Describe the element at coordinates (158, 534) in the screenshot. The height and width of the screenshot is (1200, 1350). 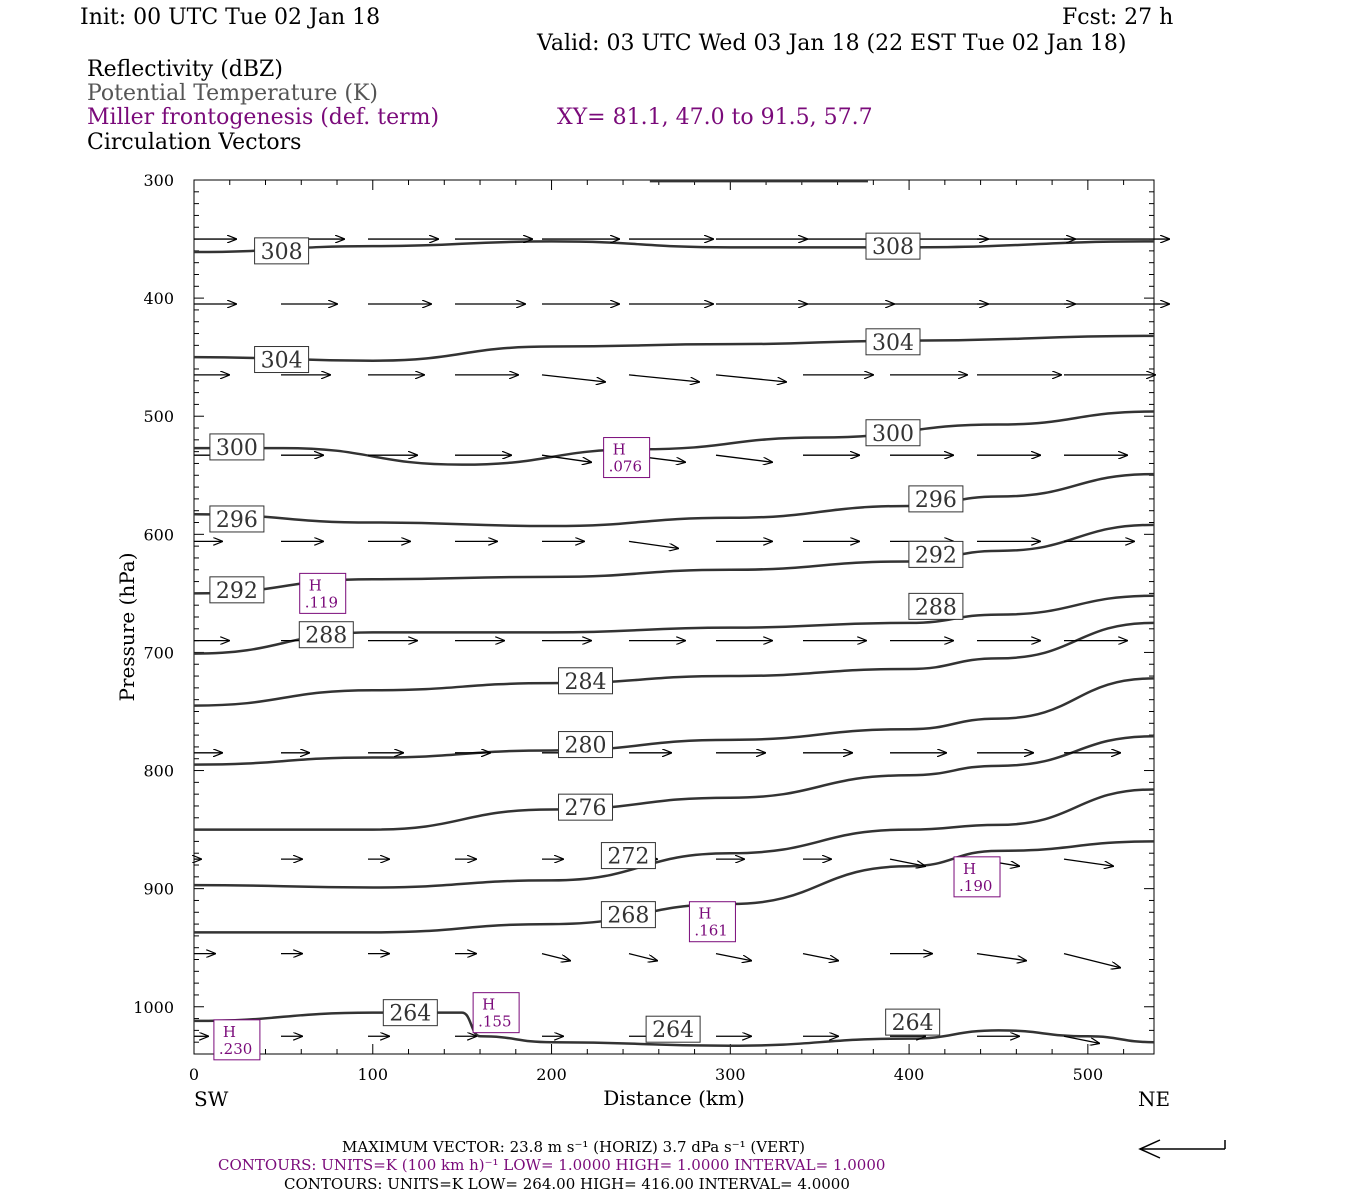
I see `y-tick-label: 600` at that location.